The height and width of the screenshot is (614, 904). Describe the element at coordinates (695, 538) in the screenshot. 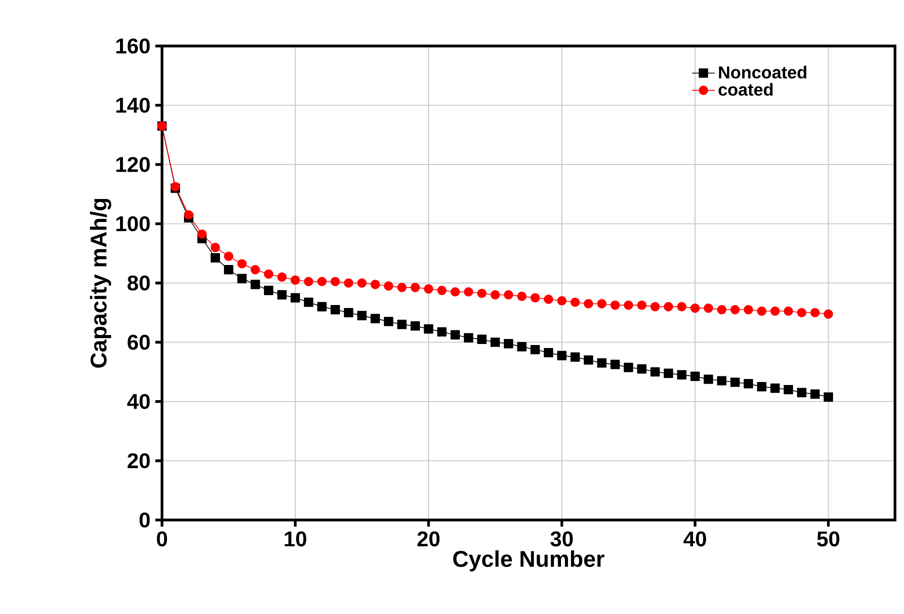

I see `x-tick-label: 40` at that location.